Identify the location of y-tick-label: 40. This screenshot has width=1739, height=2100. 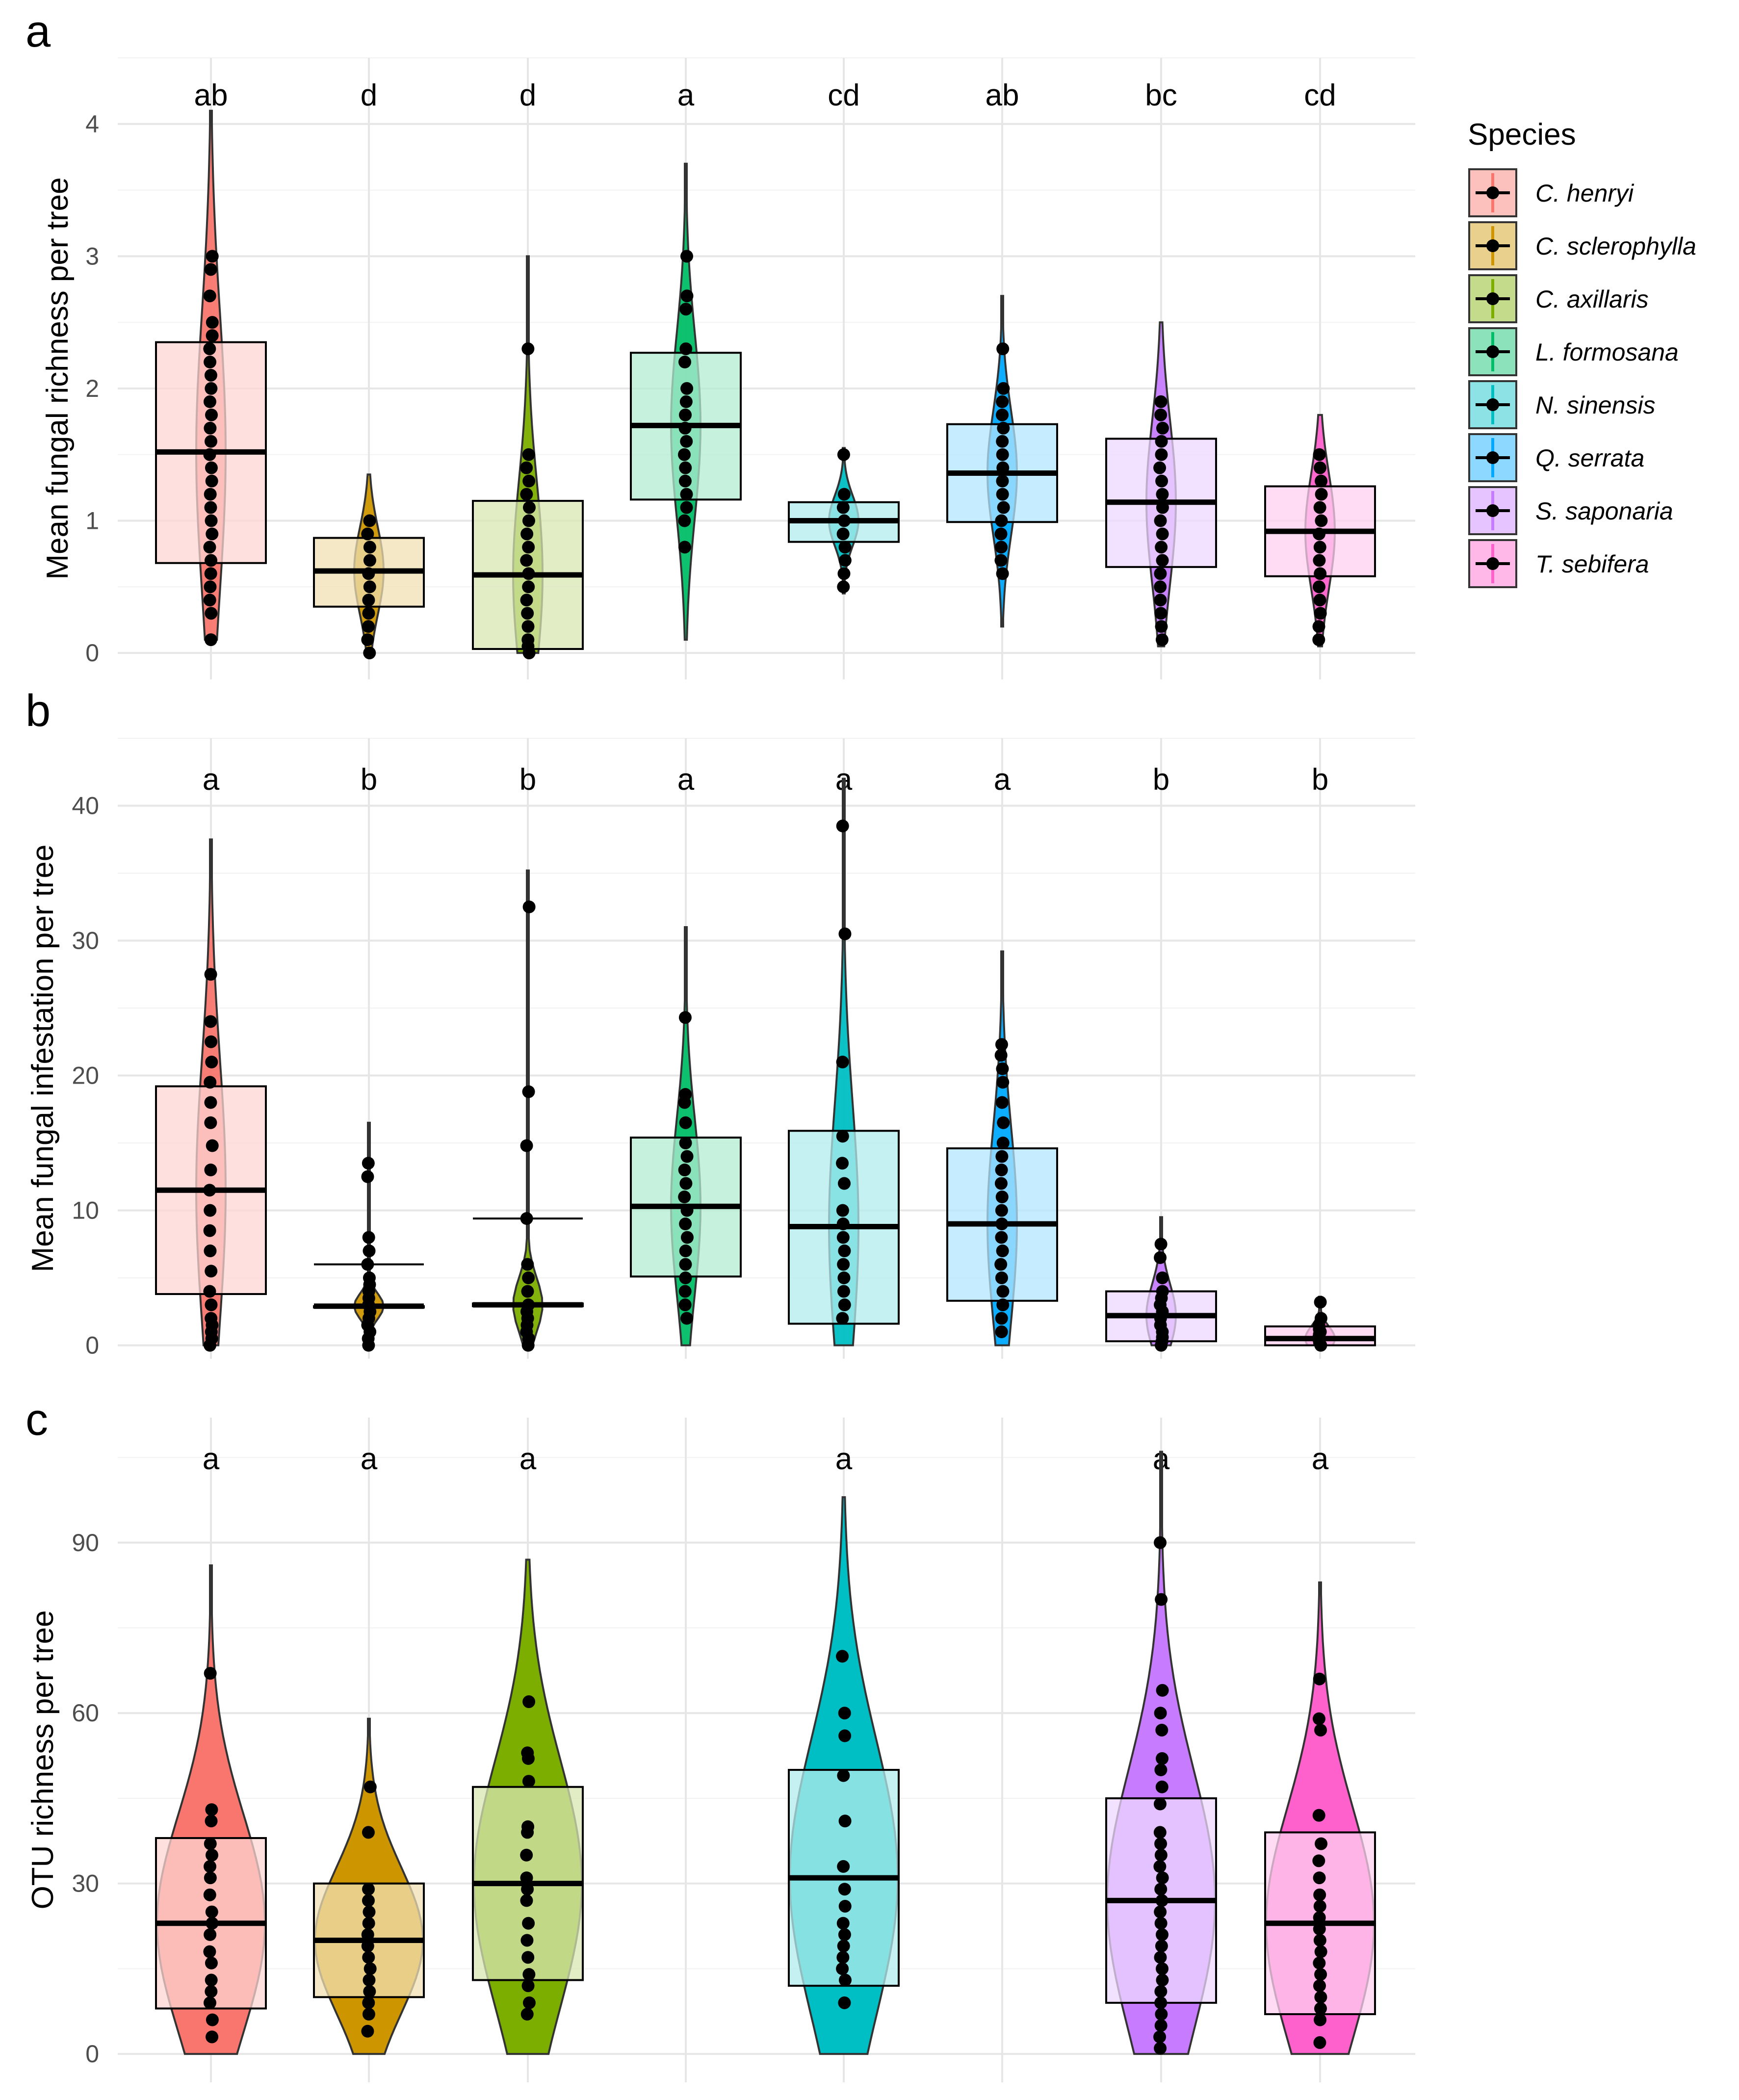
(86, 806).